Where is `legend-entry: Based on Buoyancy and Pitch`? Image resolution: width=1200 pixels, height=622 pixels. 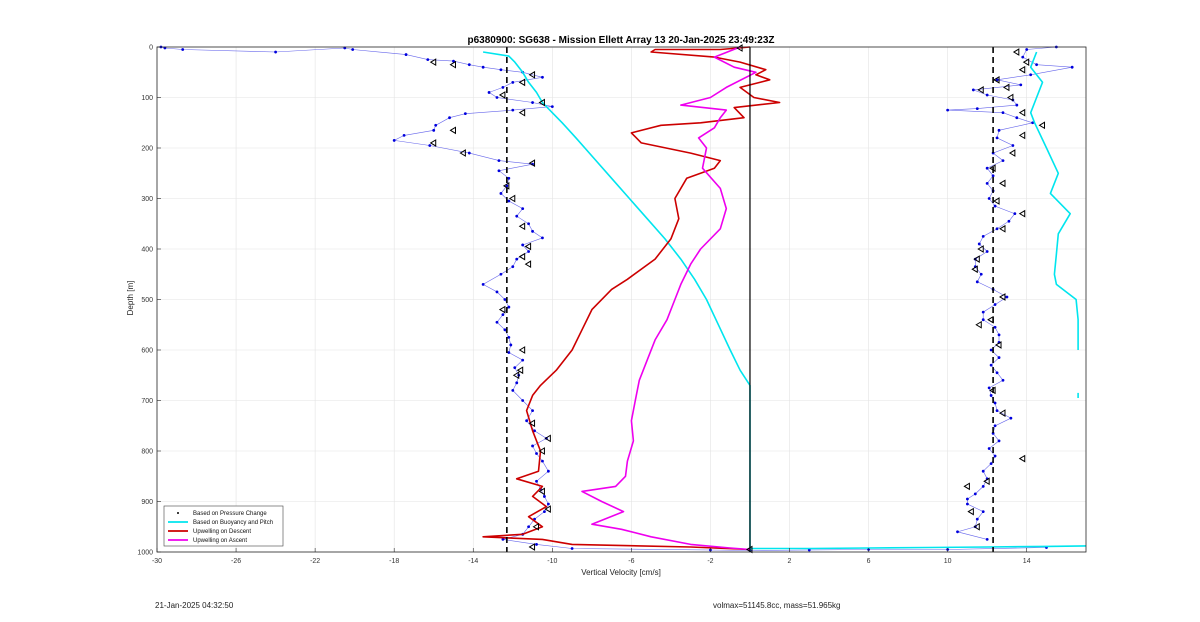
legend-entry: Based on Buoyancy and Pitch is located at coordinates (233, 523).